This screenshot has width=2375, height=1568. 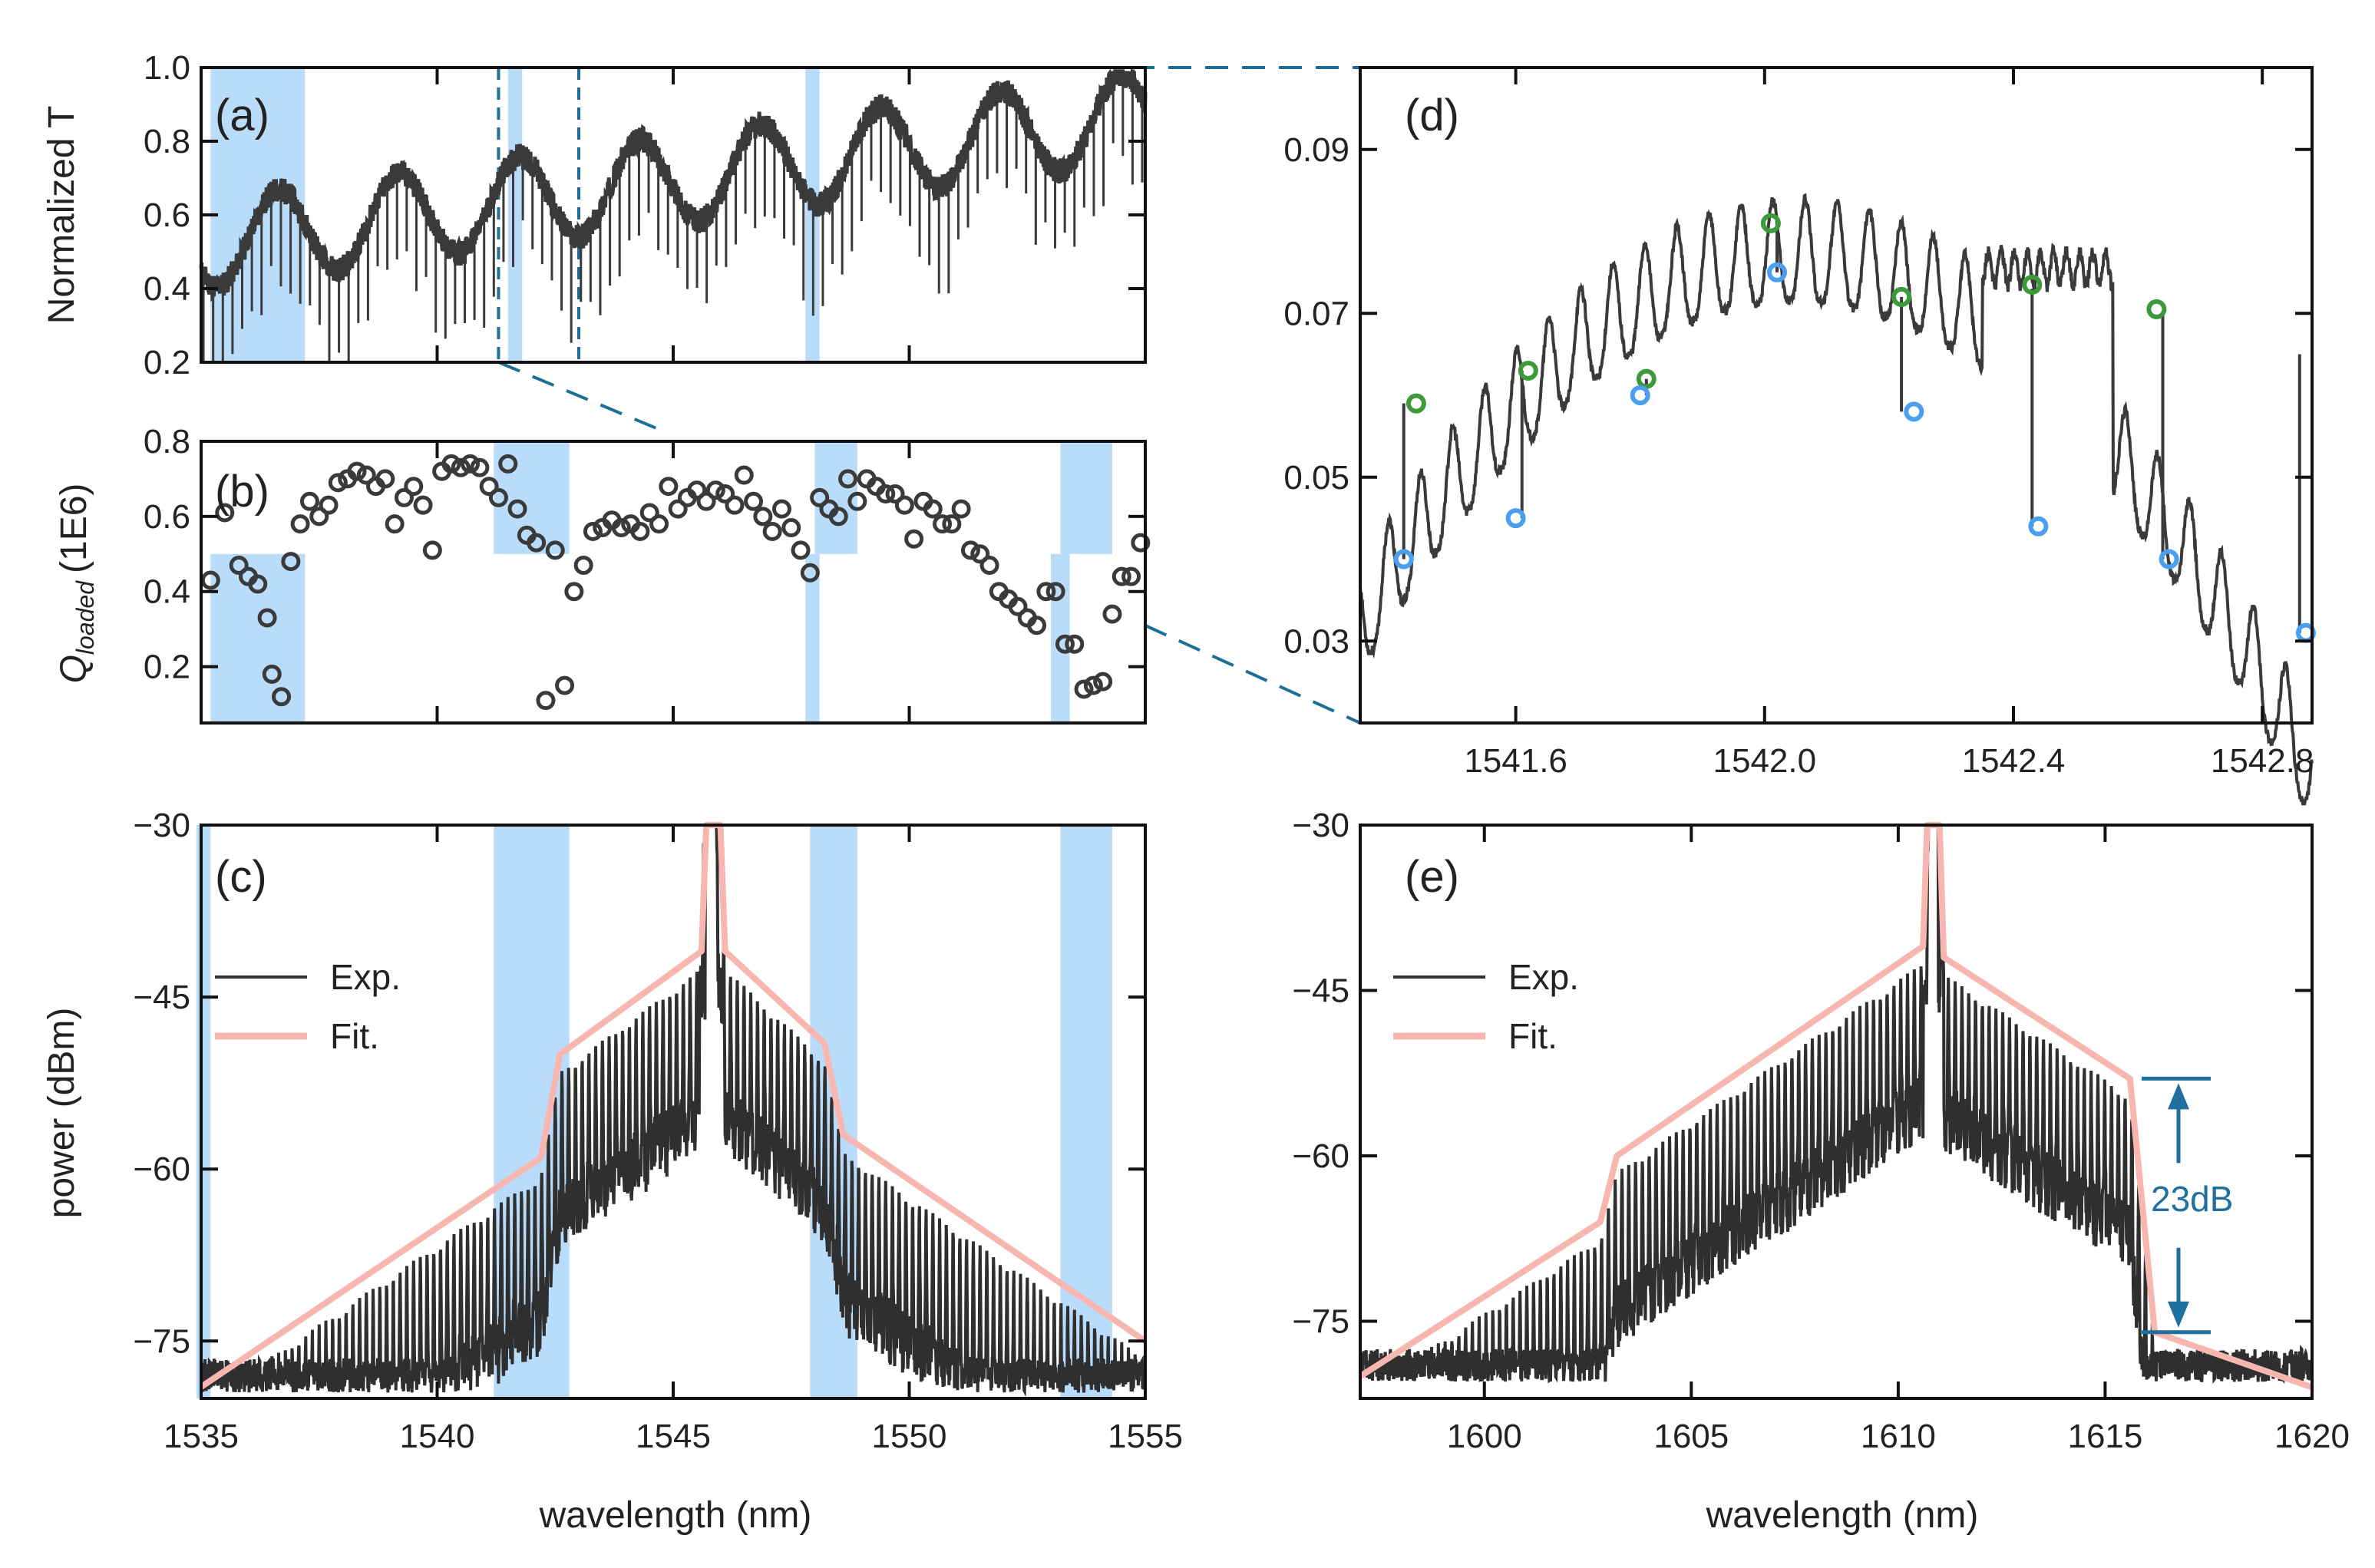 I want to click on y-tick-label-c: −60, so click(x=161, y=1169).